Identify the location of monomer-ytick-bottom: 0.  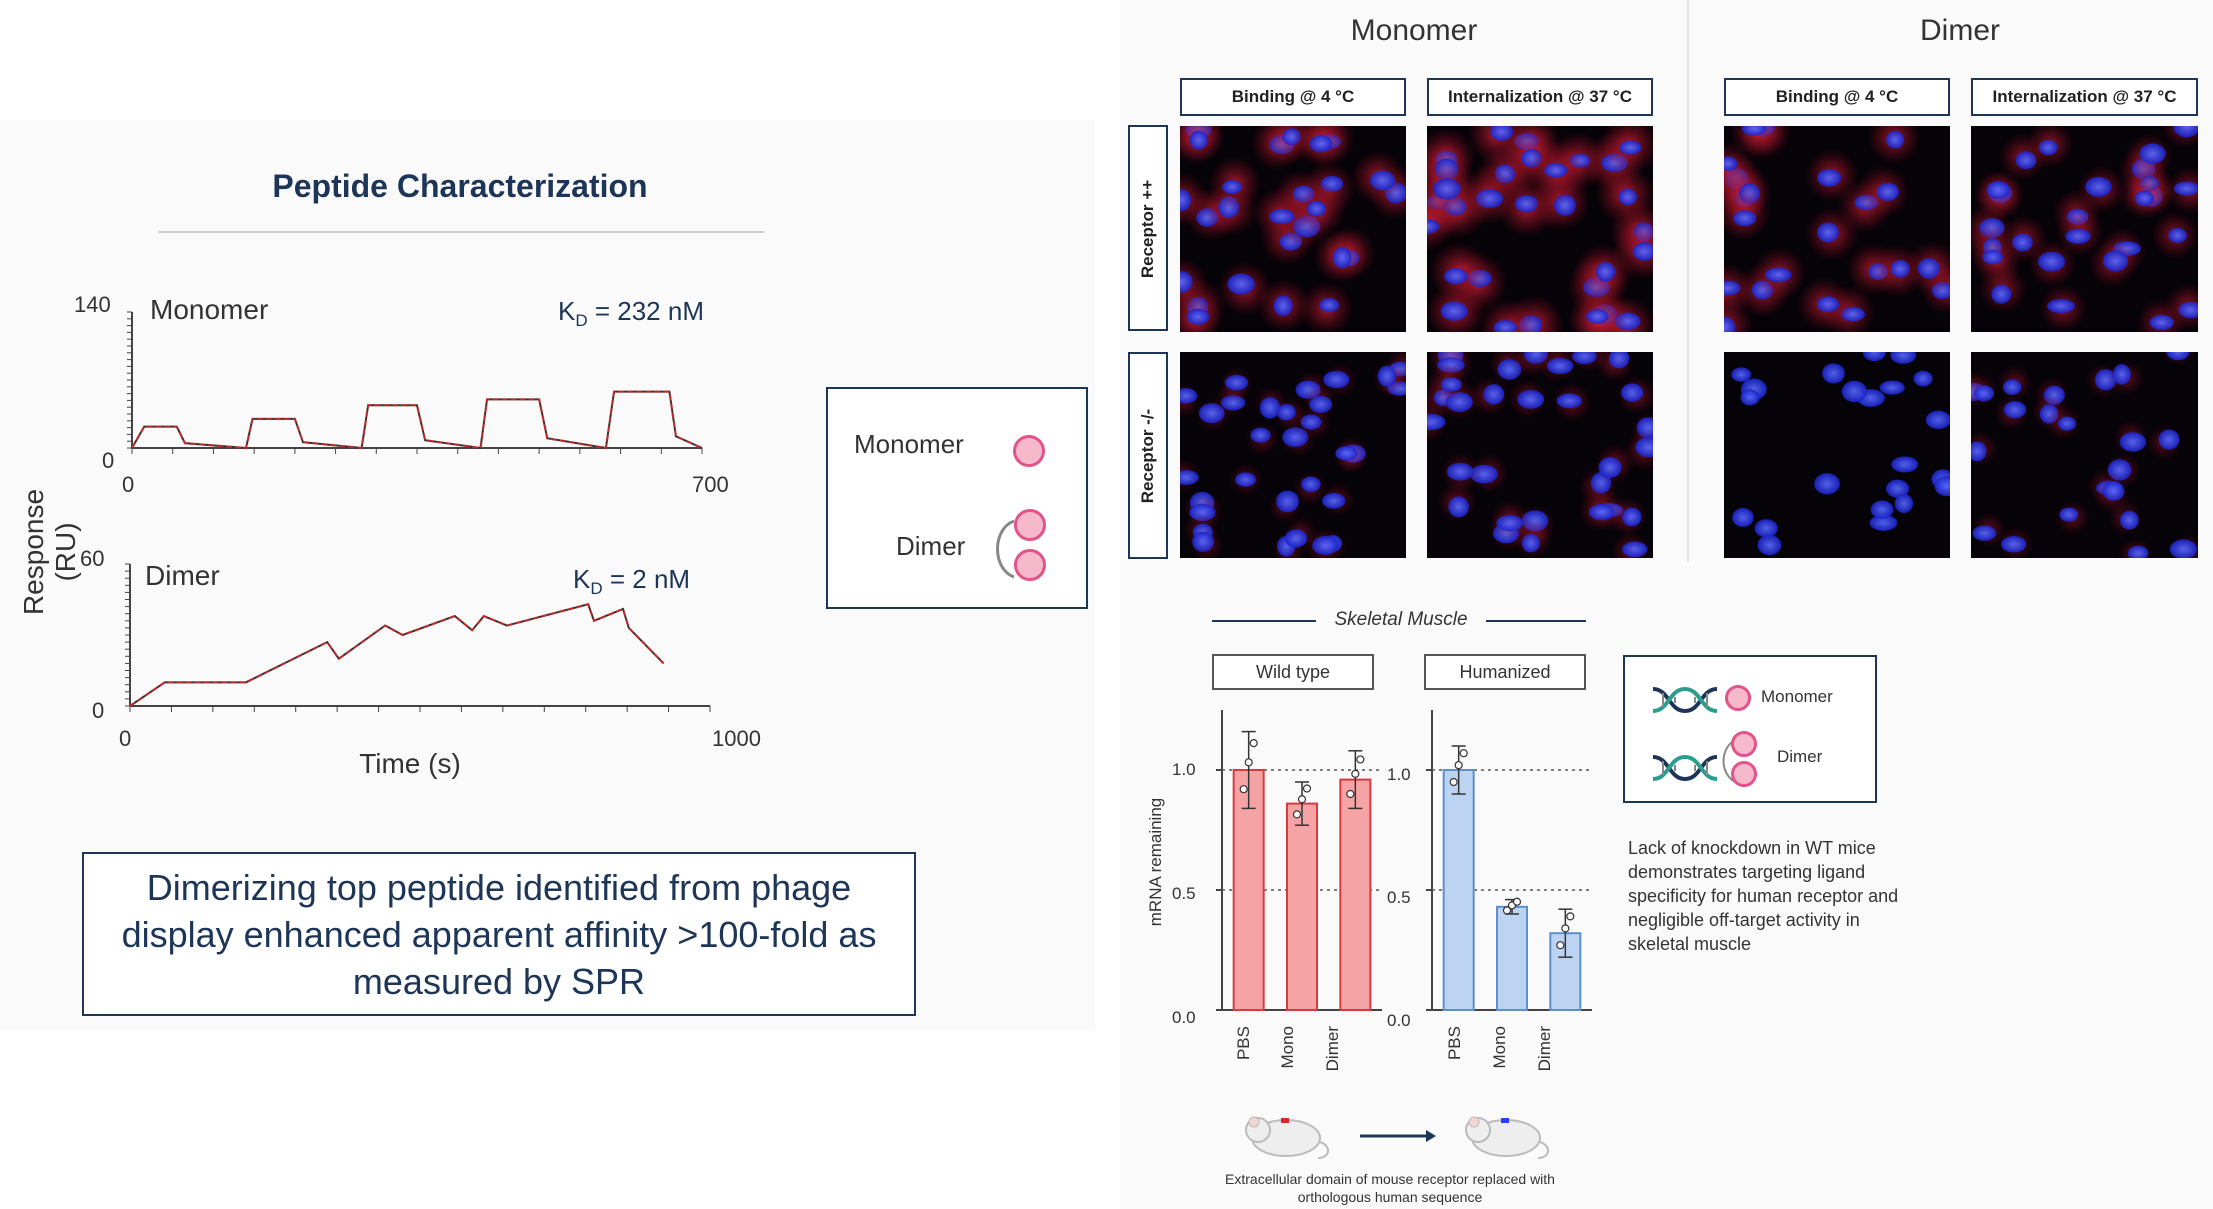
(108, 460).